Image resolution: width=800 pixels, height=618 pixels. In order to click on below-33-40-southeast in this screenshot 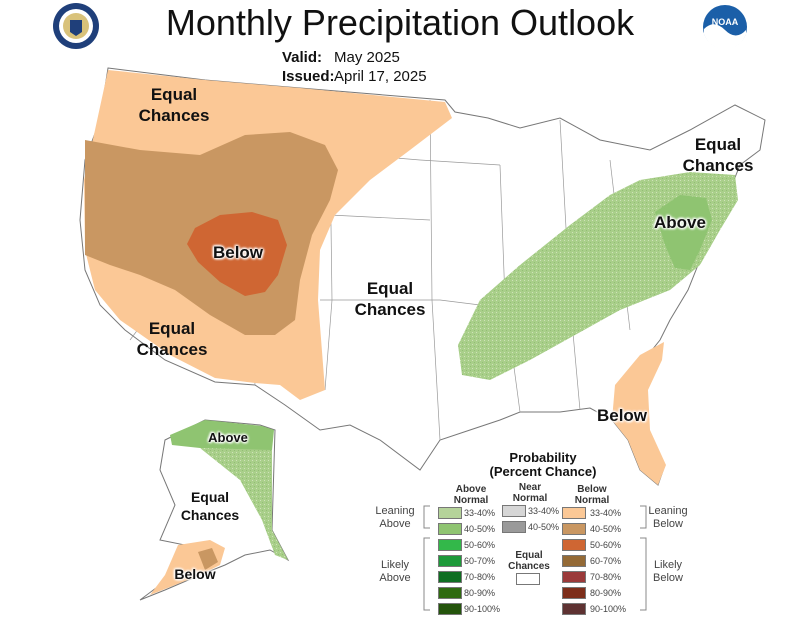, I will do `click(639, 413)`.